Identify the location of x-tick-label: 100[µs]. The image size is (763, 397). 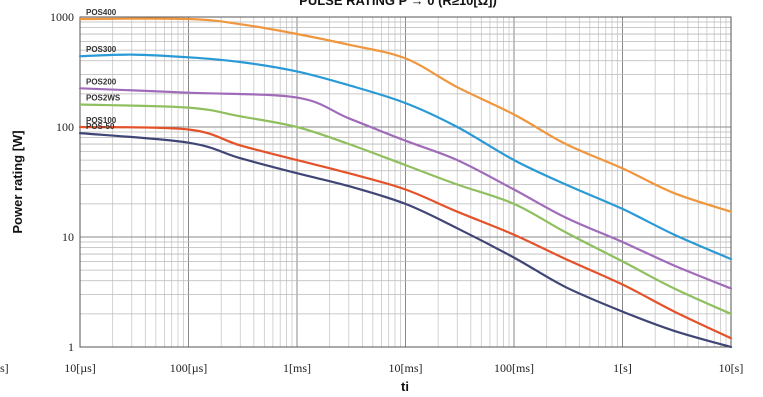
(189, 368).